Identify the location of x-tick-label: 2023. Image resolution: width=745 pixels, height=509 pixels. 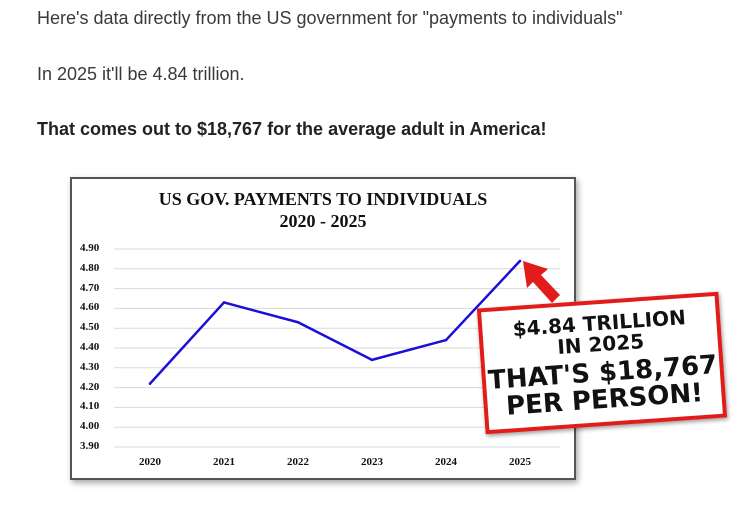
(372, 462).